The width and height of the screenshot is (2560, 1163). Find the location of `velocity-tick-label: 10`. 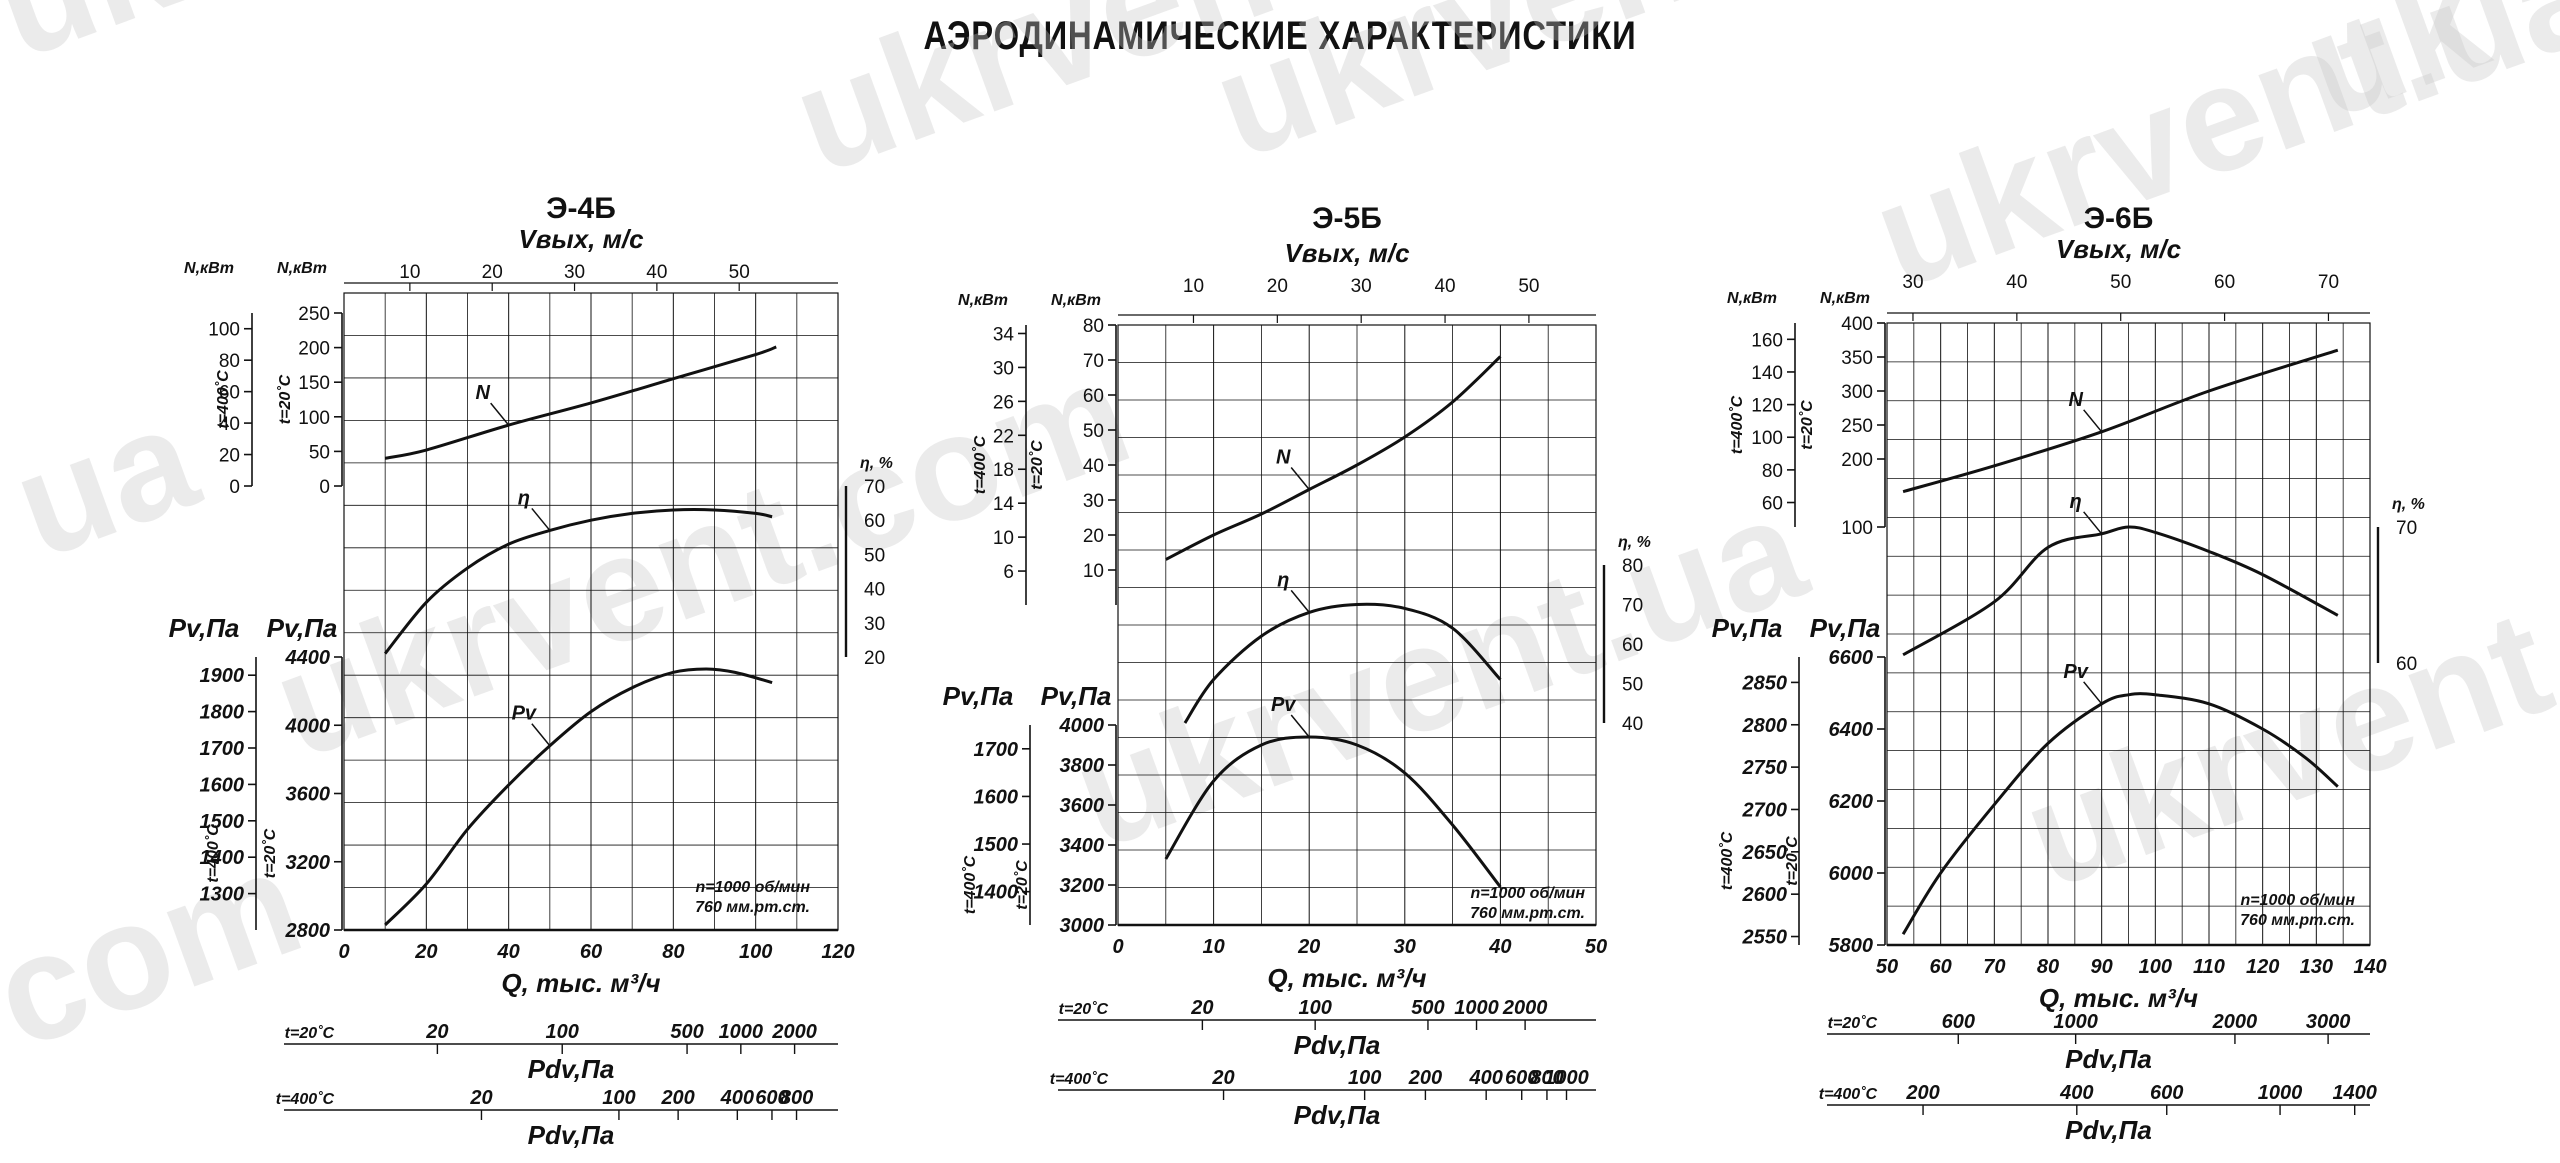

velocity-tick-label: 10 is located at coordinates (1193, 286).